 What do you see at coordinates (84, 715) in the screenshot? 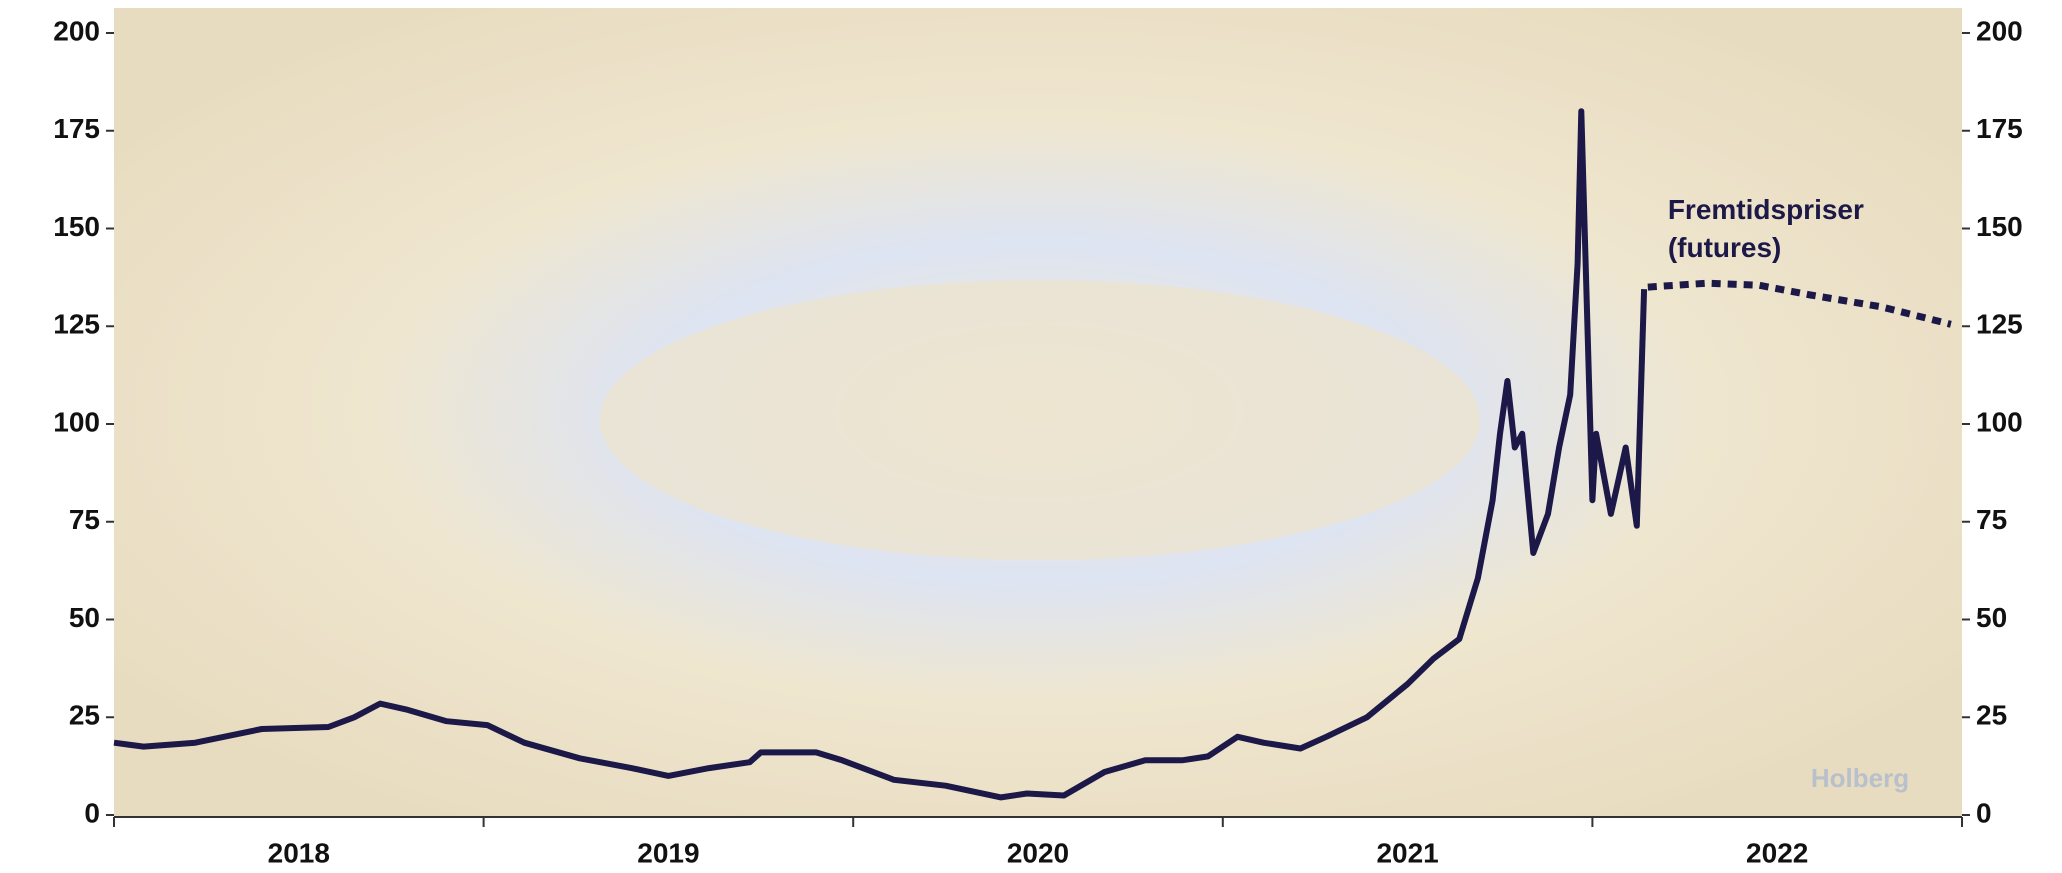
I see `y-tick-label: 25` at bounding box center [84, 715].